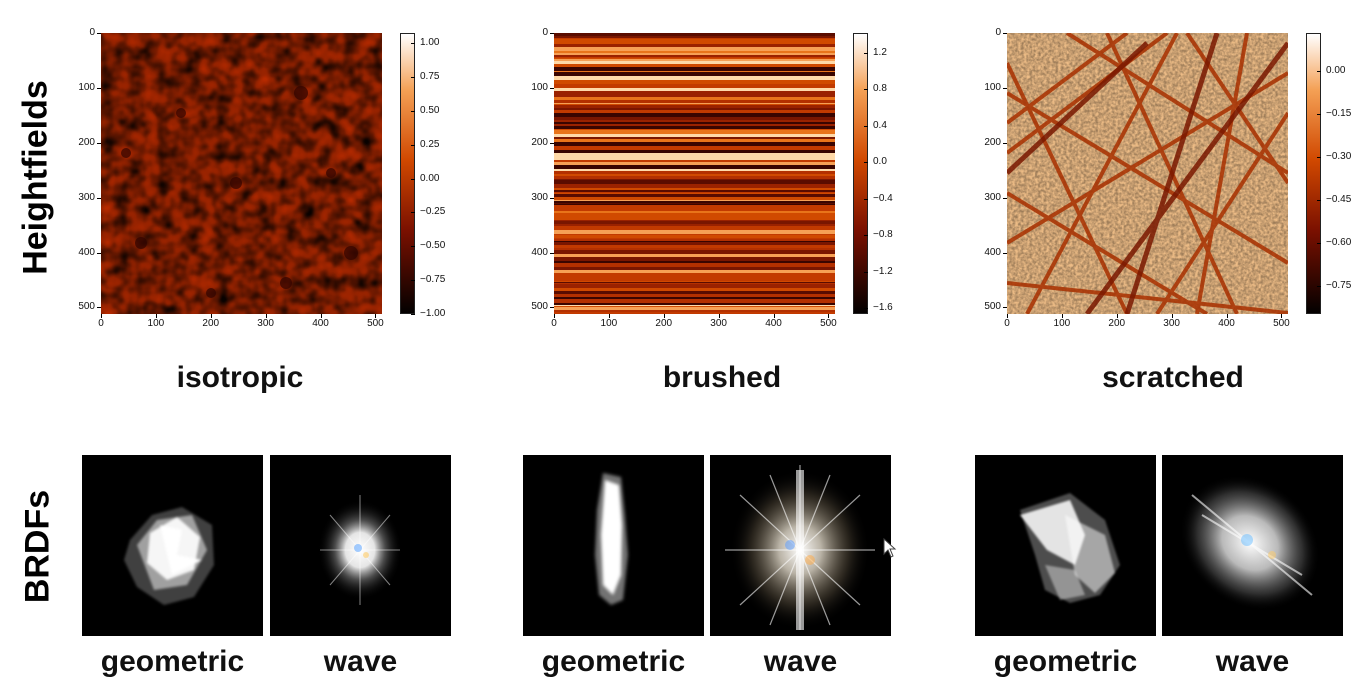 The image size is (1358, 681). What do you see at coordinates (433, 313) in the screenshot?
I see `colorbar-tick-label: −1.00` at bounding box center [433, 313].